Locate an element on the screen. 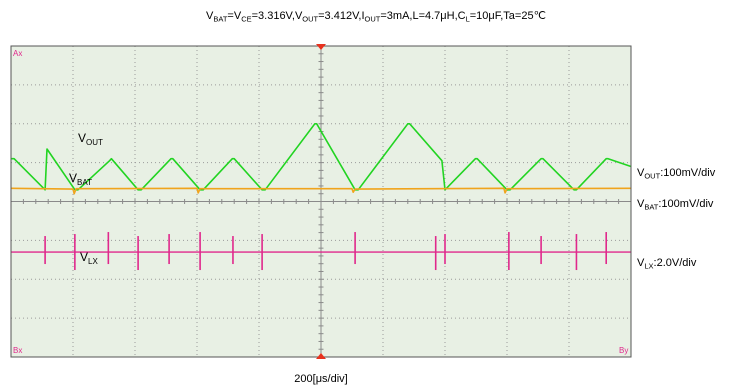  label-sub: OUT is located at coordinates (94, 142).